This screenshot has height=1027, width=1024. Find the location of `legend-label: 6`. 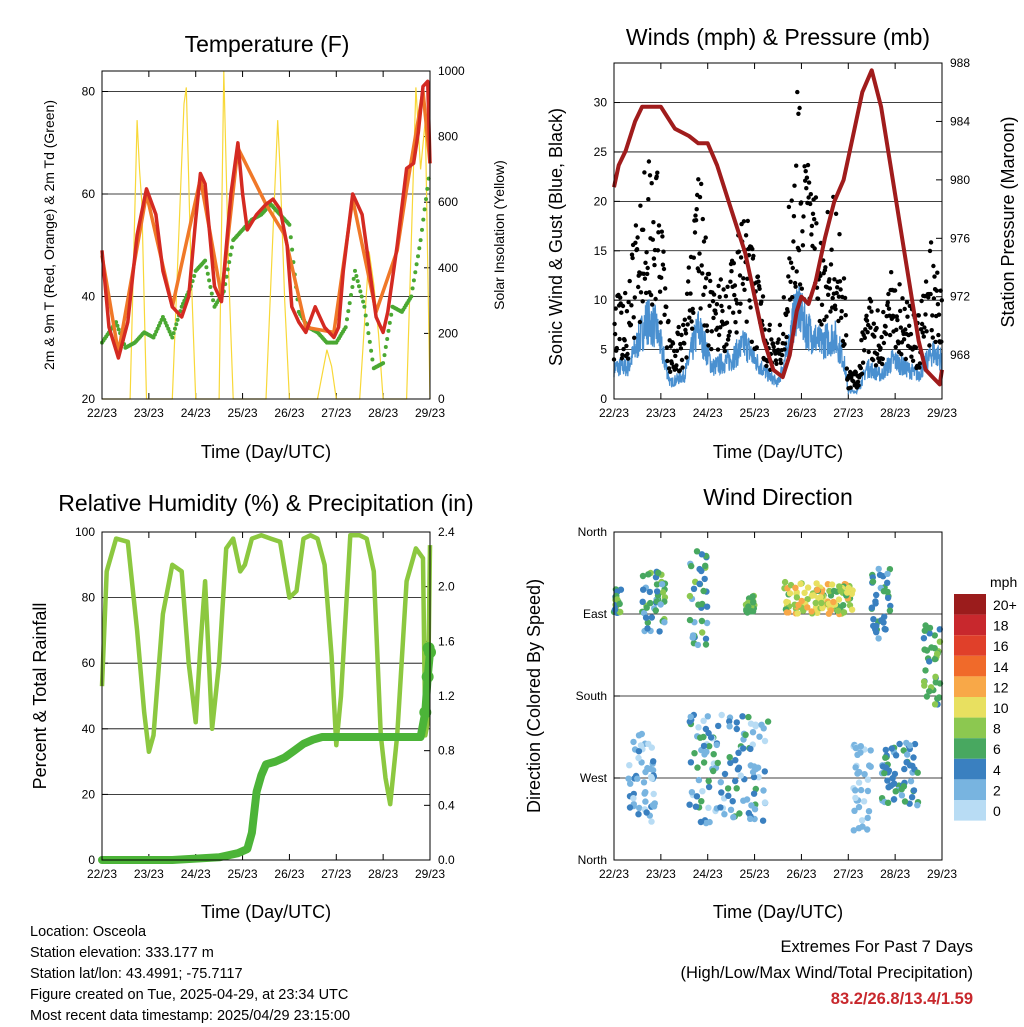

legend-label: 6 is located at coordinates (997, 749).